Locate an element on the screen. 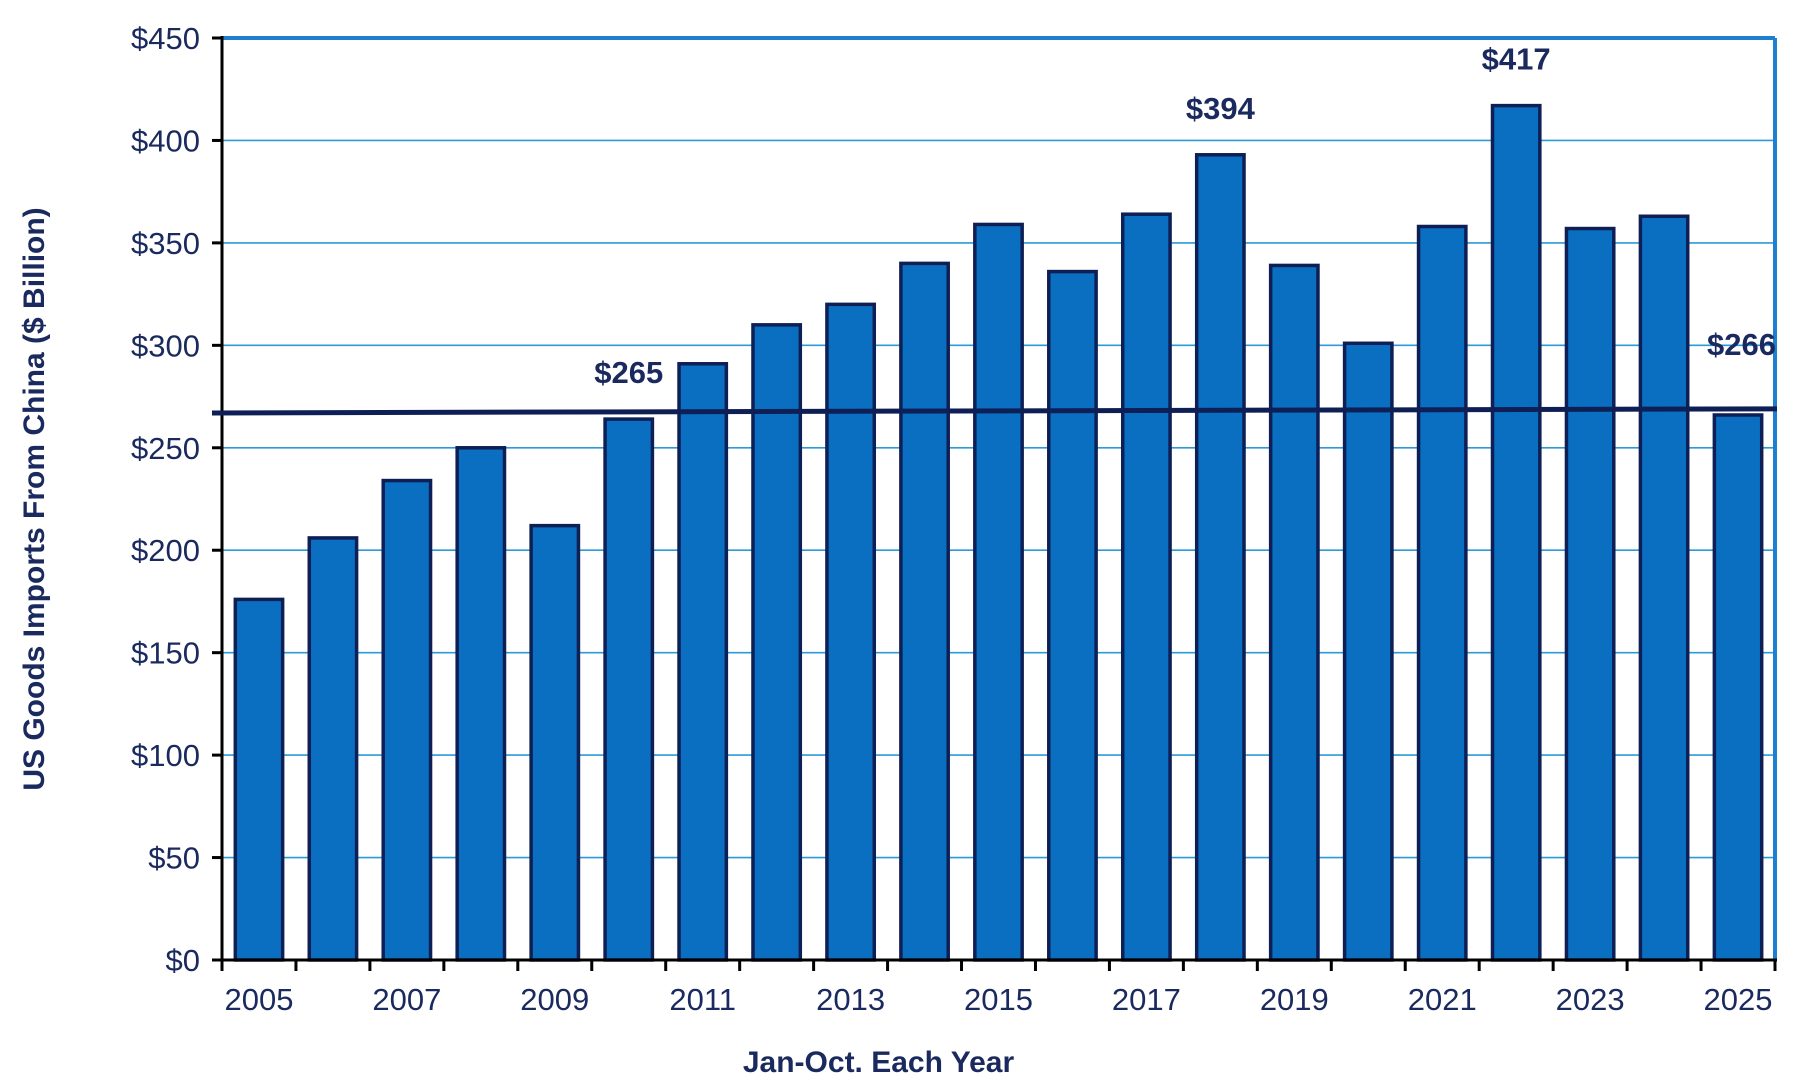 The image size is (1796, 1086). x-tick-label: 2017 is located at coordinates (1146, 999).